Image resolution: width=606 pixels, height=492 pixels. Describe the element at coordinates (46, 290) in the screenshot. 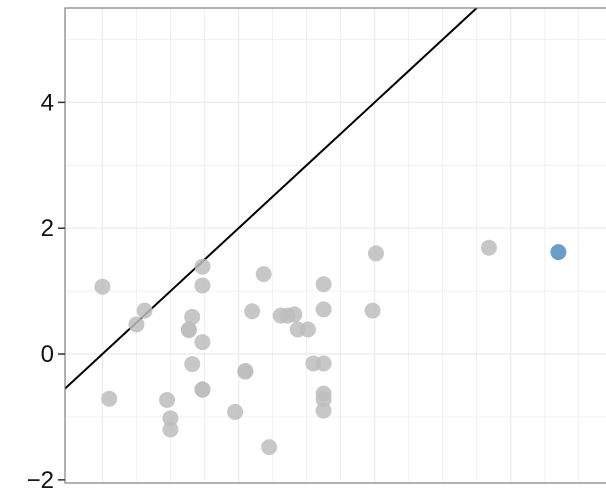

I see `y-axis-ticks: −2 0 2 4` at that location.